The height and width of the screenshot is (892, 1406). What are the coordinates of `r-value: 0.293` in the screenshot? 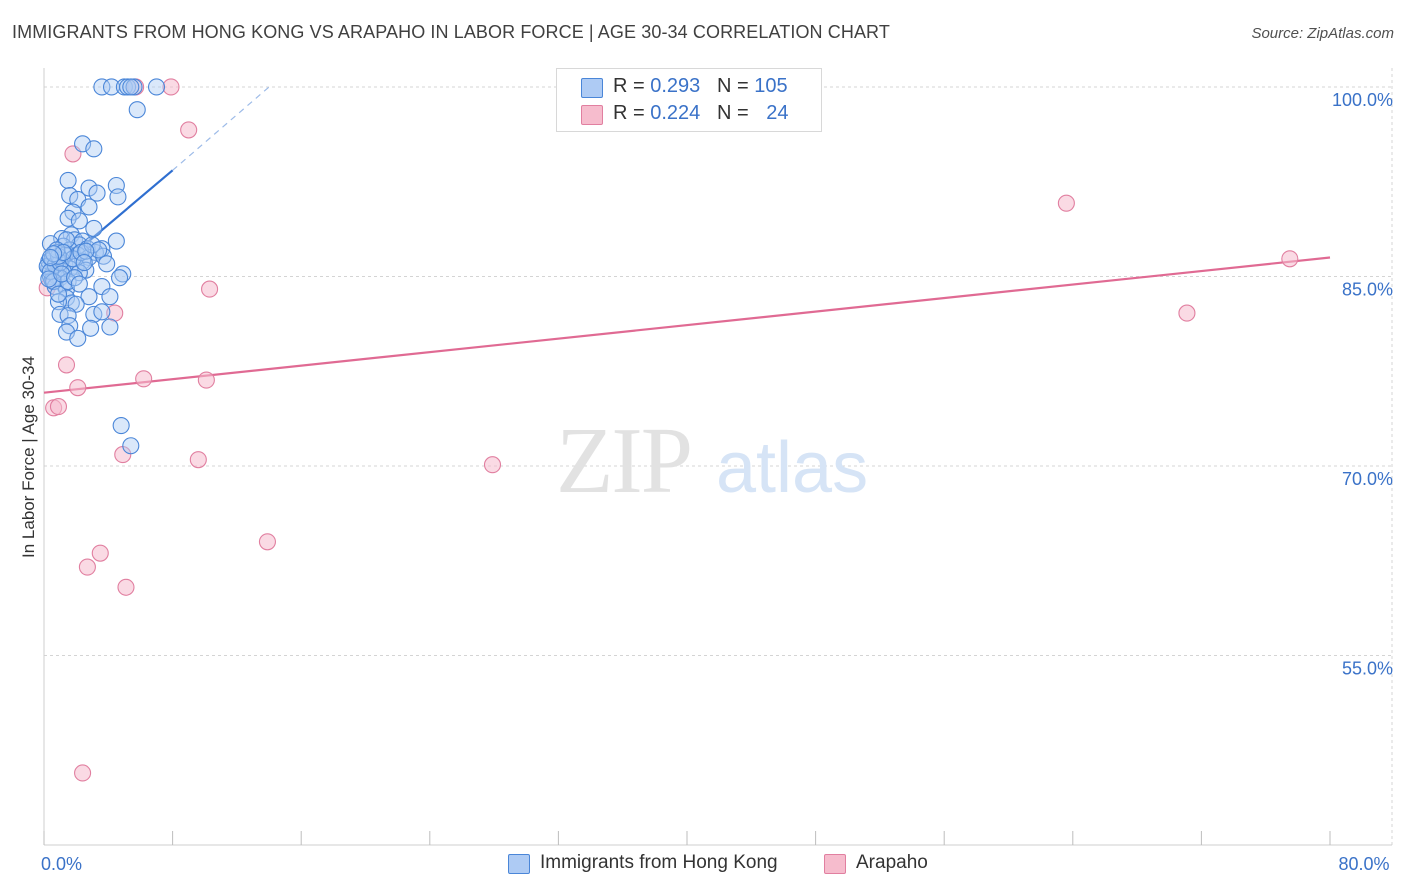 It's located at (675, 86).